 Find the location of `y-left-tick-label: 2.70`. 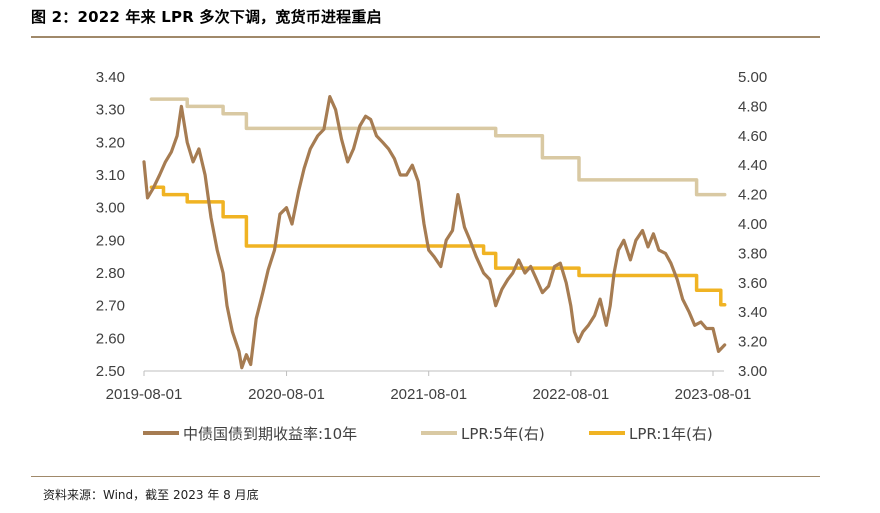

y-left-tick-label: 2.70 is located at coordinates (110, 306).